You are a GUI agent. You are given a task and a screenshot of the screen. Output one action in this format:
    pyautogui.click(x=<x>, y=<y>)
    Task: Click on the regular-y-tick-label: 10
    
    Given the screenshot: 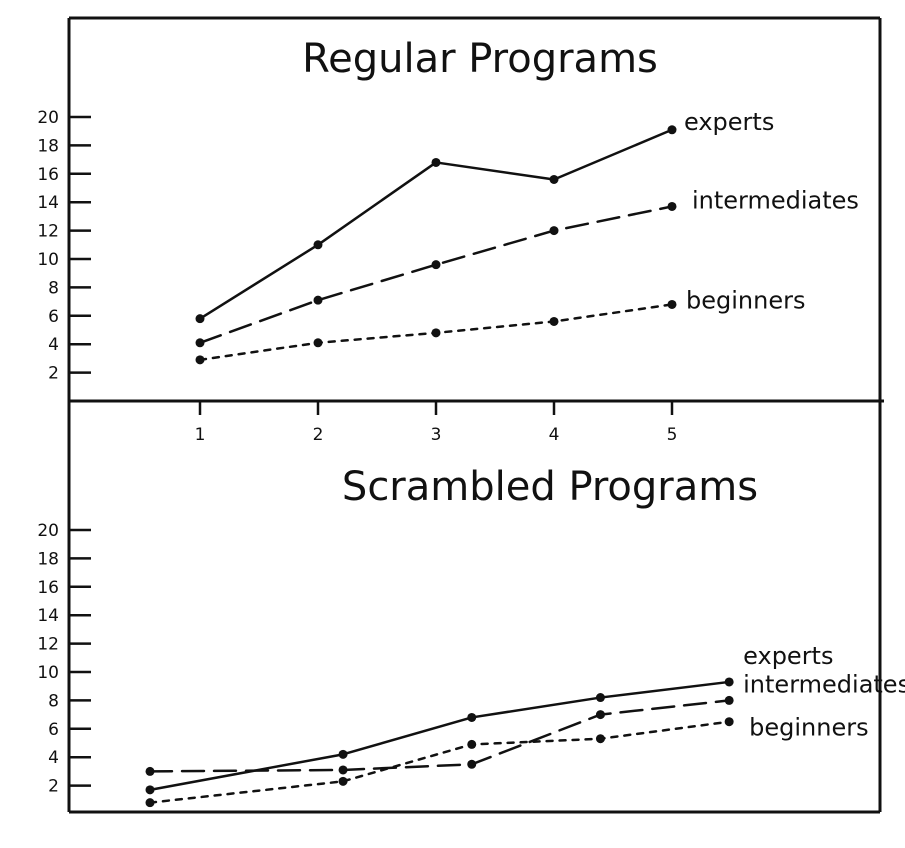 What is the action you would take?
    pyautogui.click(x=48, y=260)
    